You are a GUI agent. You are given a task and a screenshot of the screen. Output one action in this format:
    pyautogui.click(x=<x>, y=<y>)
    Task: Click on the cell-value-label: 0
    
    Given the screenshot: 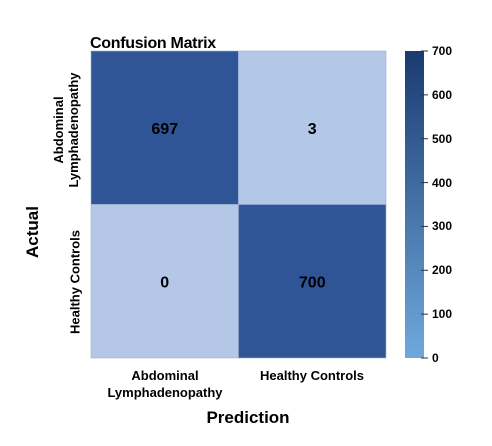 What is the action you would take?
    pyautogui.click(x=164, y=282)
    